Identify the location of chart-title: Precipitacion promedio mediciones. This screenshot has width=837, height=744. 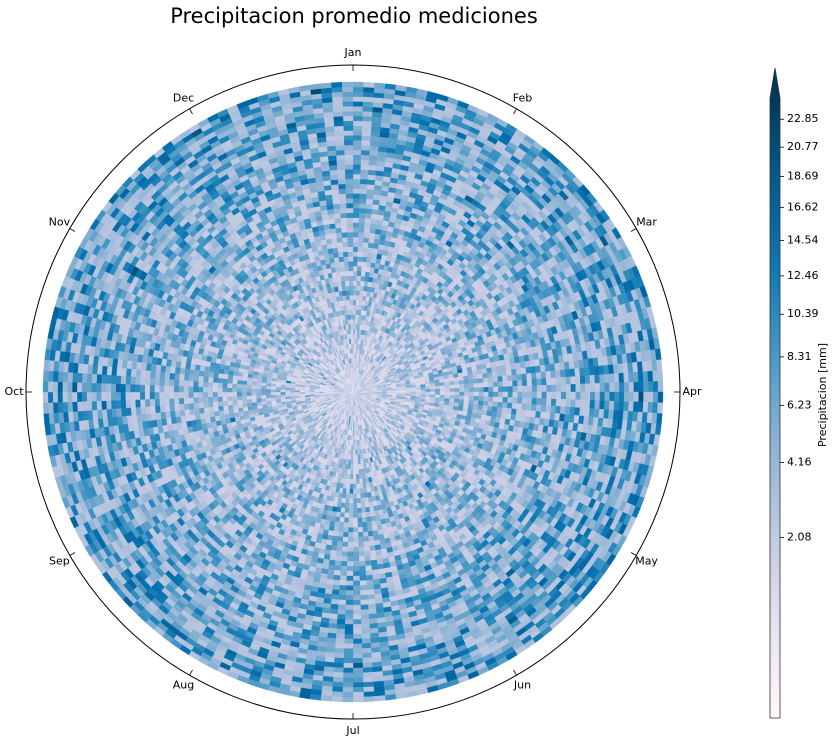
(354, 16).